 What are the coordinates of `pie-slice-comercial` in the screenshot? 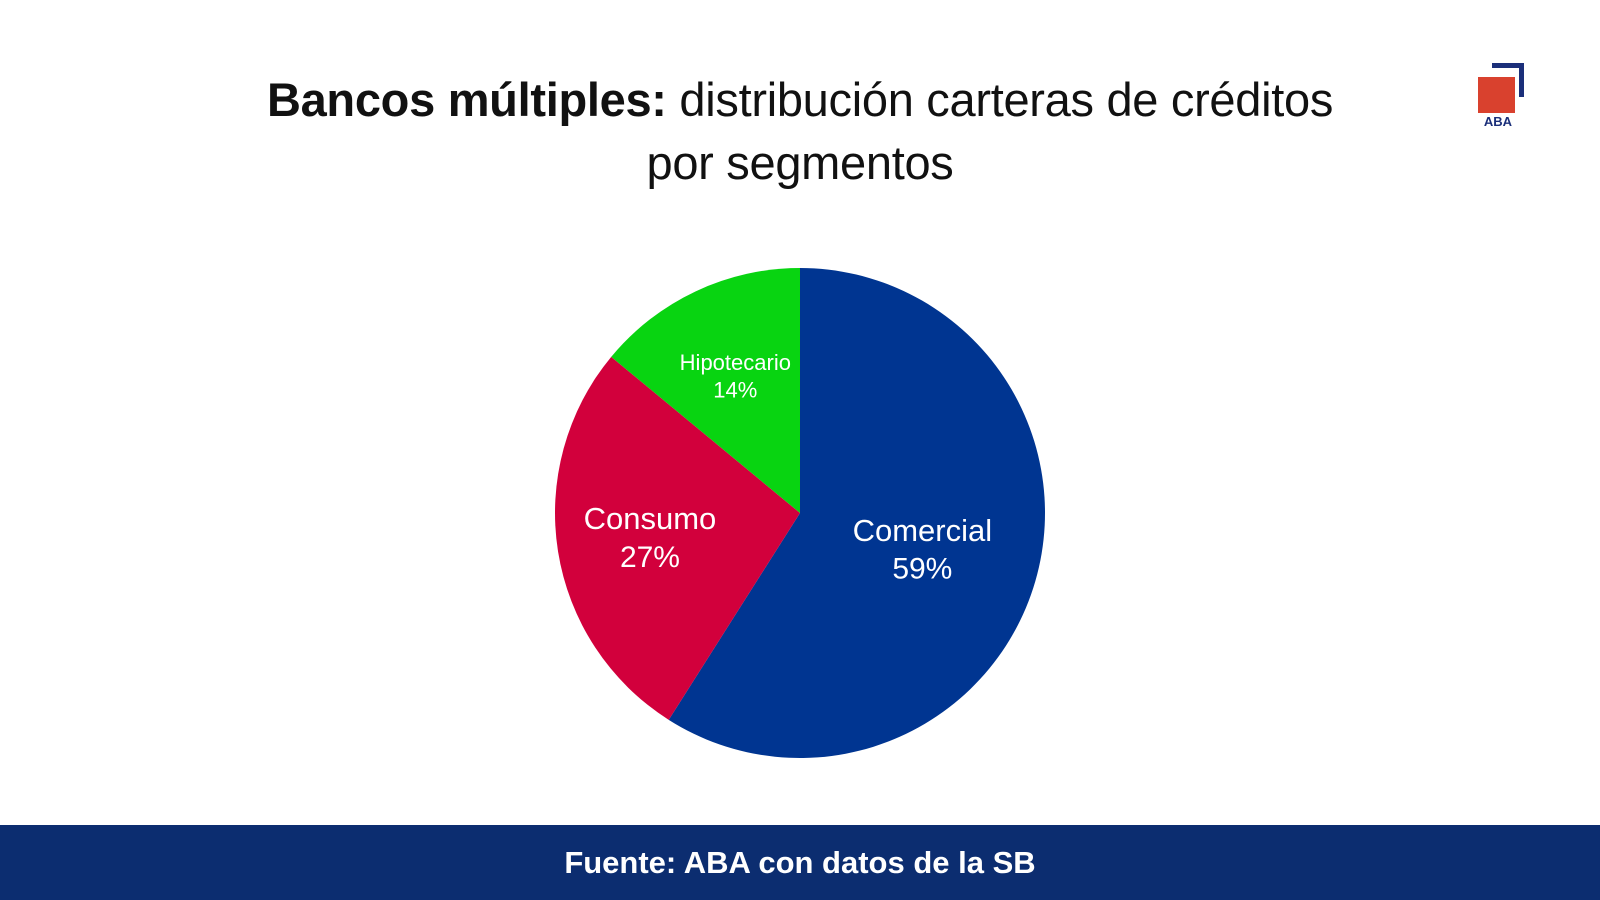 It's located at (856, 513).